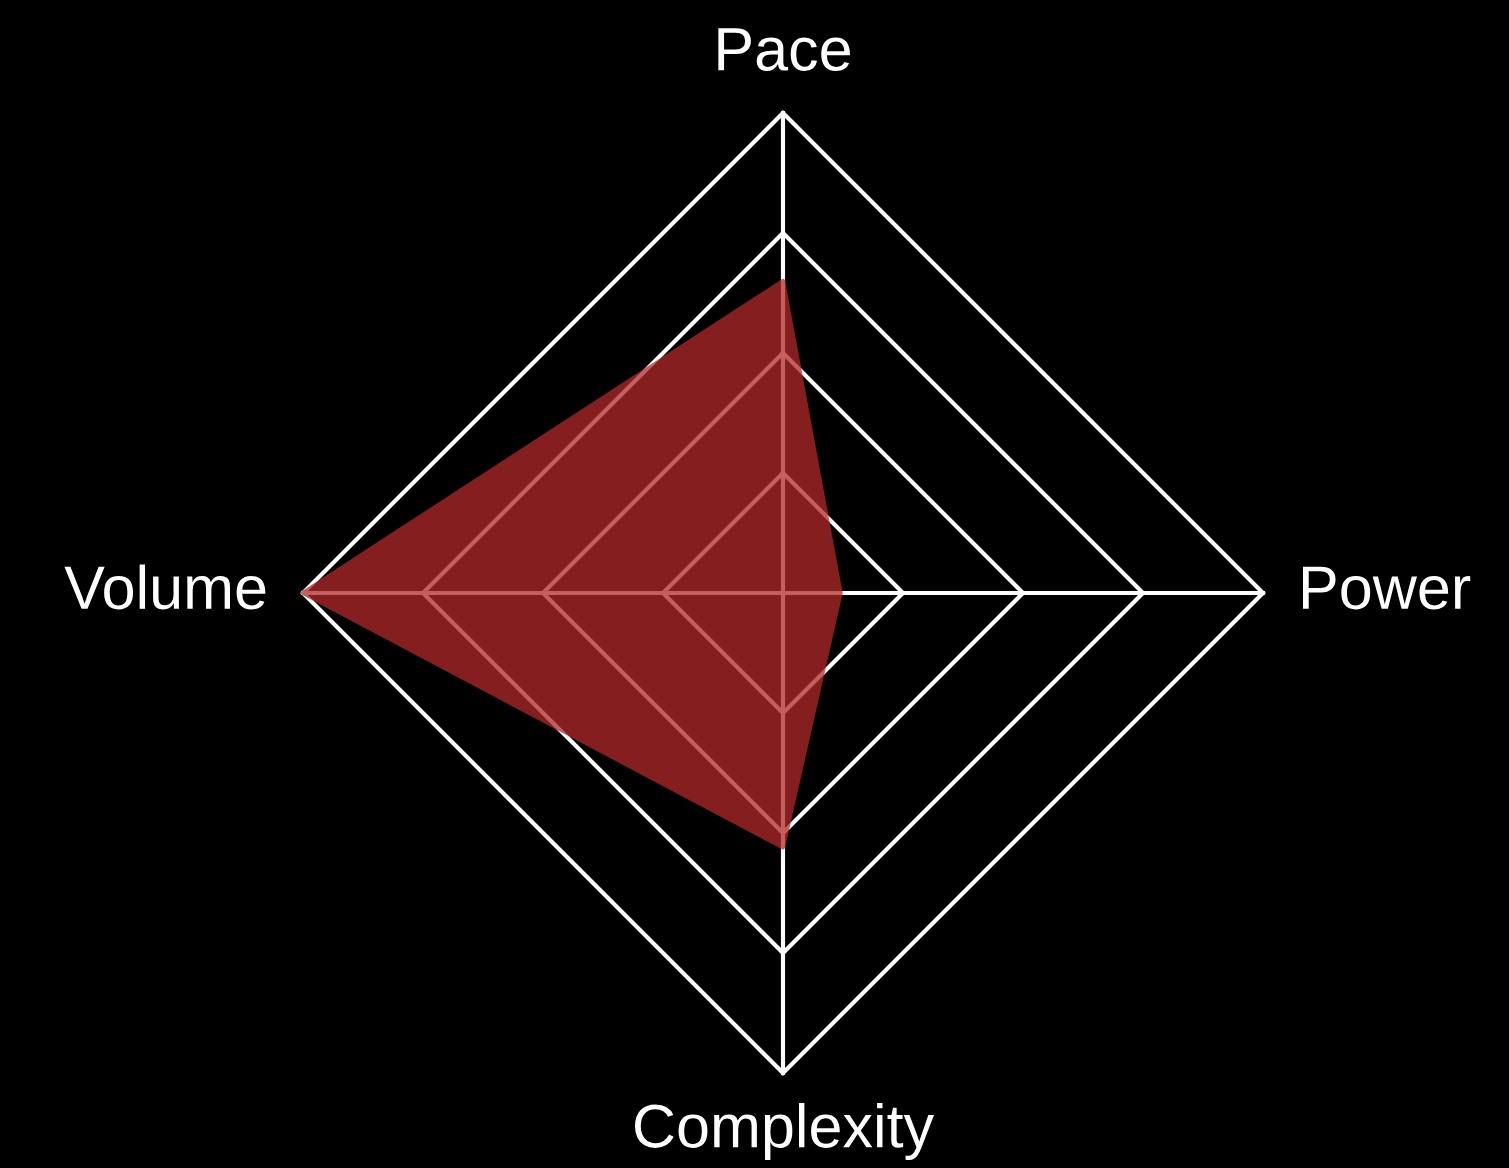  Describe the element at coordinates (1387, 588) in the screenshot. I see `spoke-label: Power` at that location.